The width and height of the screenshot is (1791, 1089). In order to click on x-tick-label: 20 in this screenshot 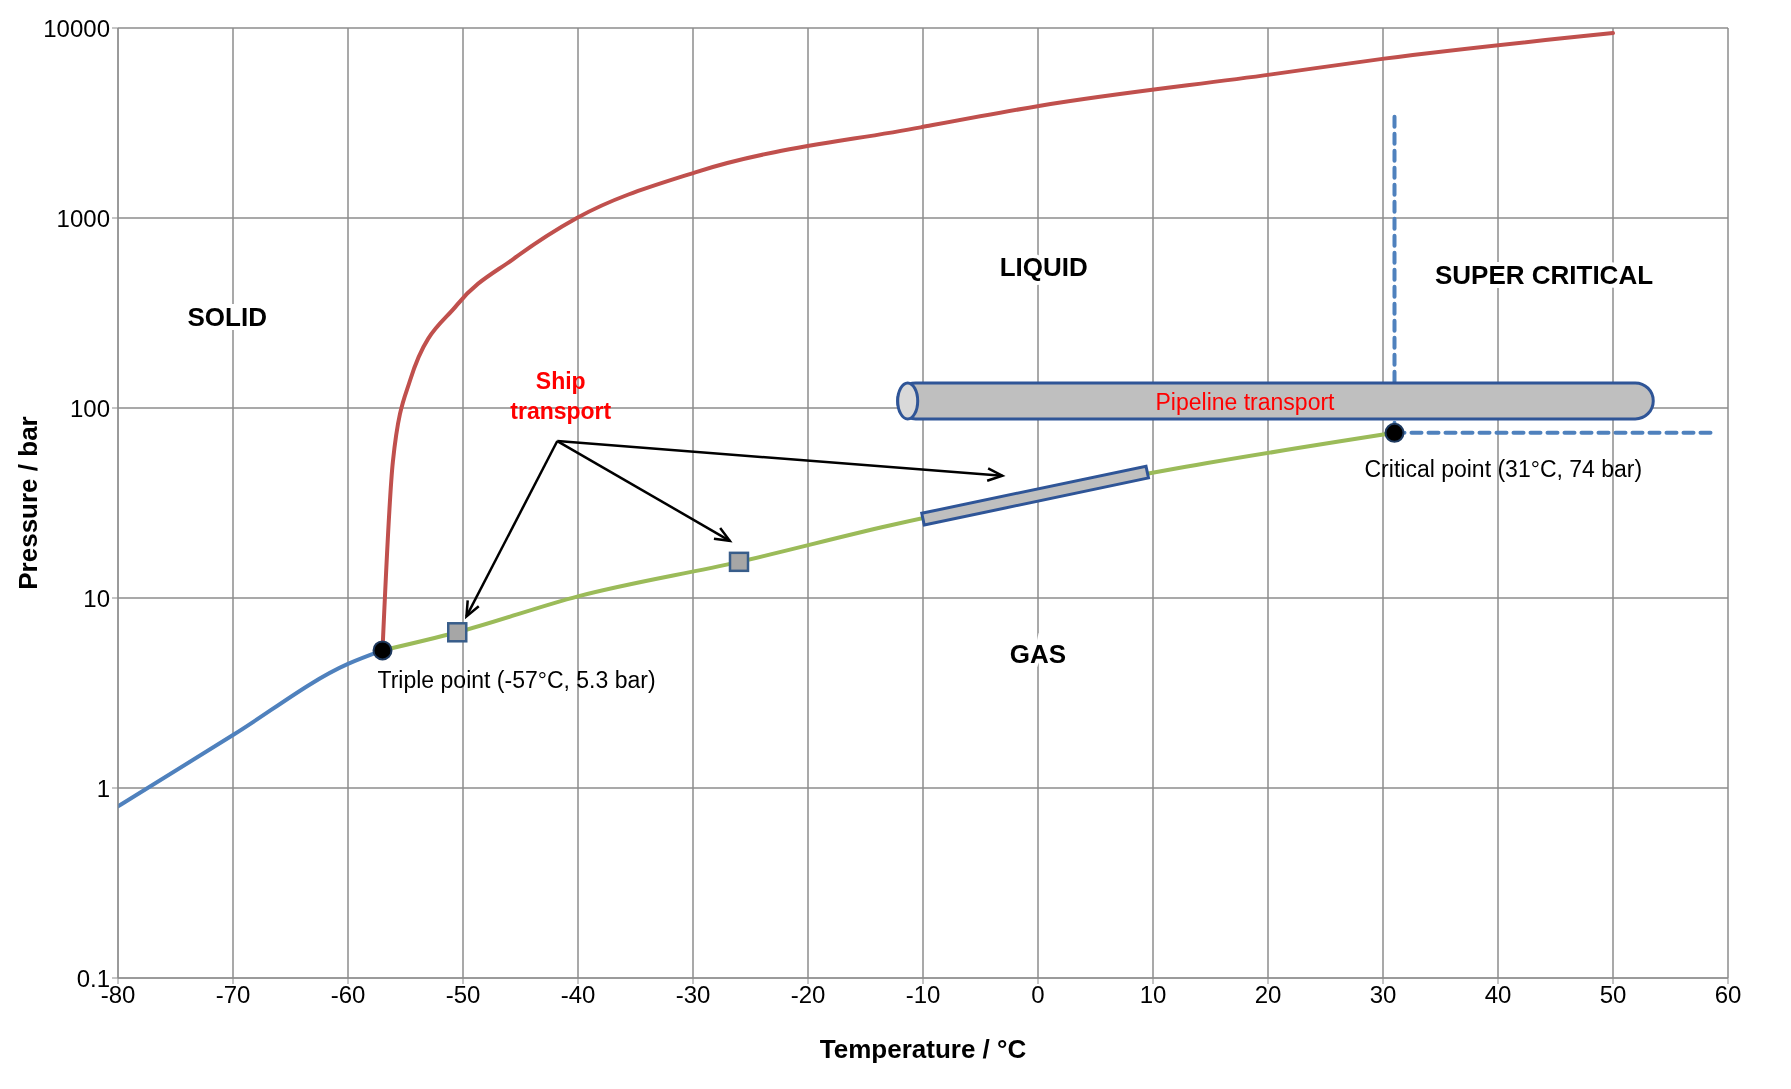, I will do `click(1268, 995)`.